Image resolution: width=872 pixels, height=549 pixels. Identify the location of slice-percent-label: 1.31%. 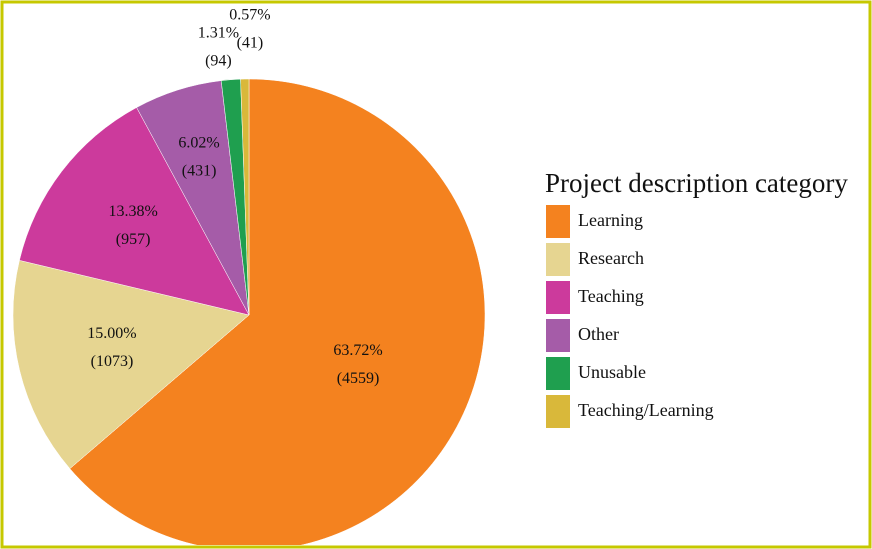
(218, 32).